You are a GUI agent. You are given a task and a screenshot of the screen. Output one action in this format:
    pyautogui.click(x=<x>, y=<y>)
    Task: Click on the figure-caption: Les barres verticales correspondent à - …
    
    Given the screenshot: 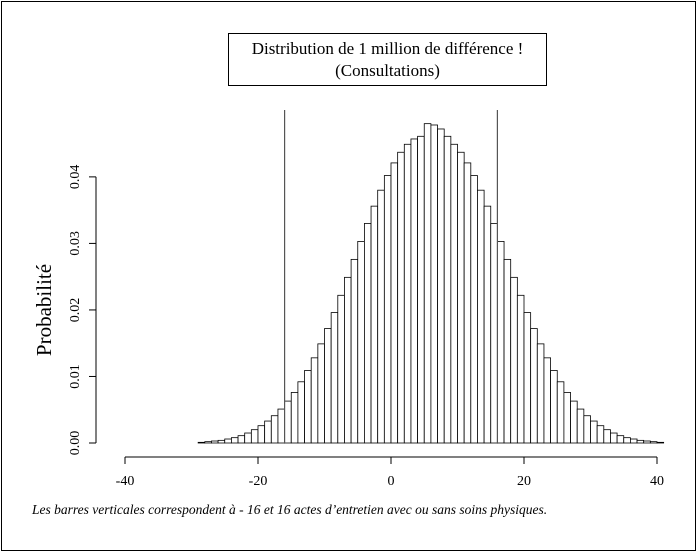 What is the action you would take?
    pyautogui.click(x=290, y=509)
    